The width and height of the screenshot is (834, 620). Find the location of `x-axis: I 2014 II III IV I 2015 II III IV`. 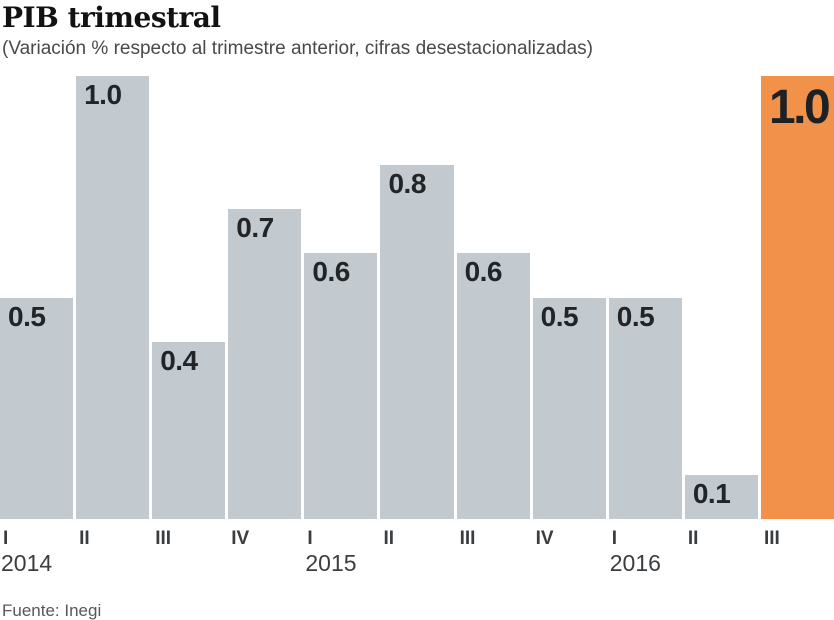

x-axis: I 2014 II III IV I 2015 II III IV is located at coordinates (417, 552).